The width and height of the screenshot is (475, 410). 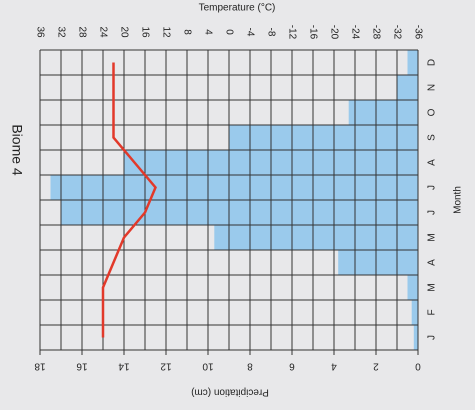 I want to click on y-tick-label: 2, so click(x=376, y=365).